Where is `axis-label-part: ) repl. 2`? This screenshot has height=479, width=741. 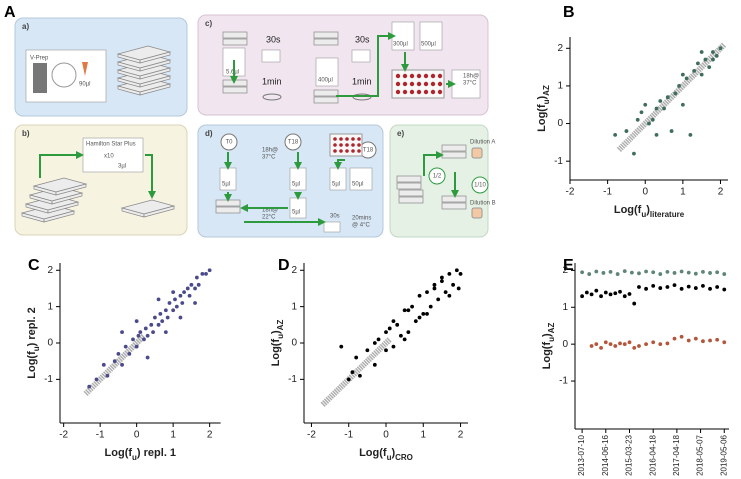 axis-label-part: ) repl. 2 is located at coordinates (32, 326).